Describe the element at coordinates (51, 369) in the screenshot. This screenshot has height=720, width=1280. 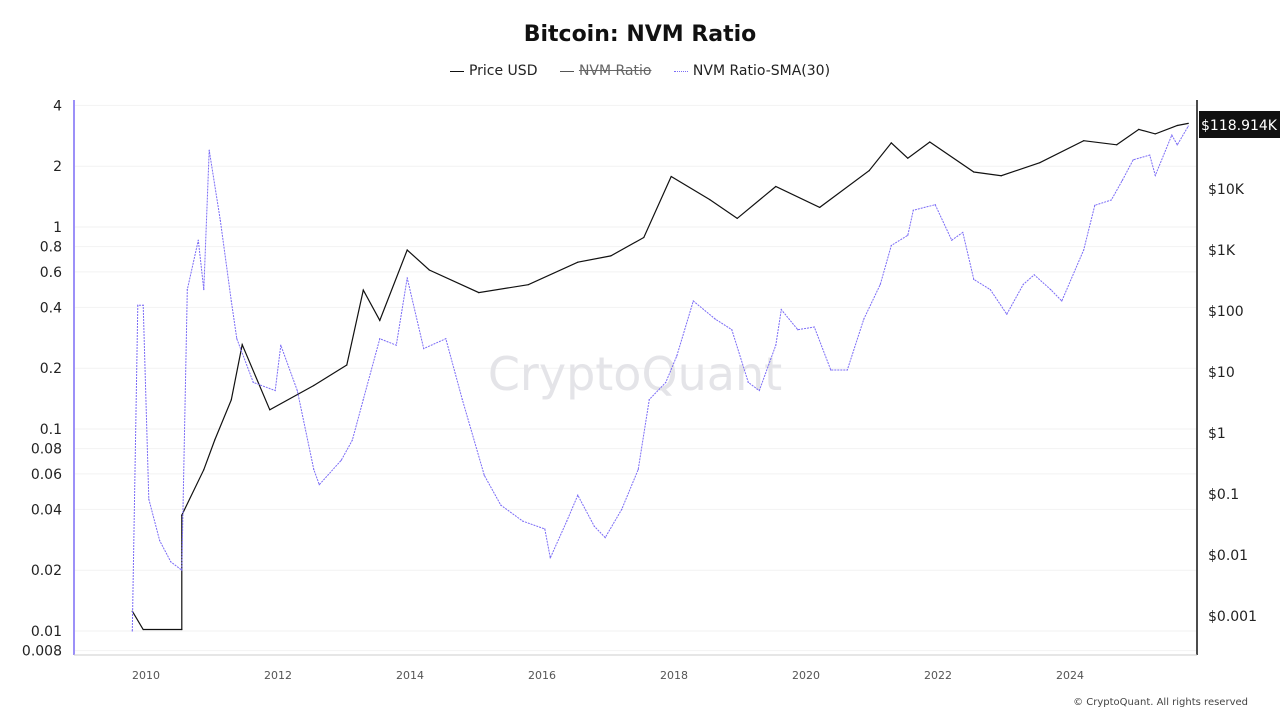
I see `left-tick-label: 0.2` at that location.